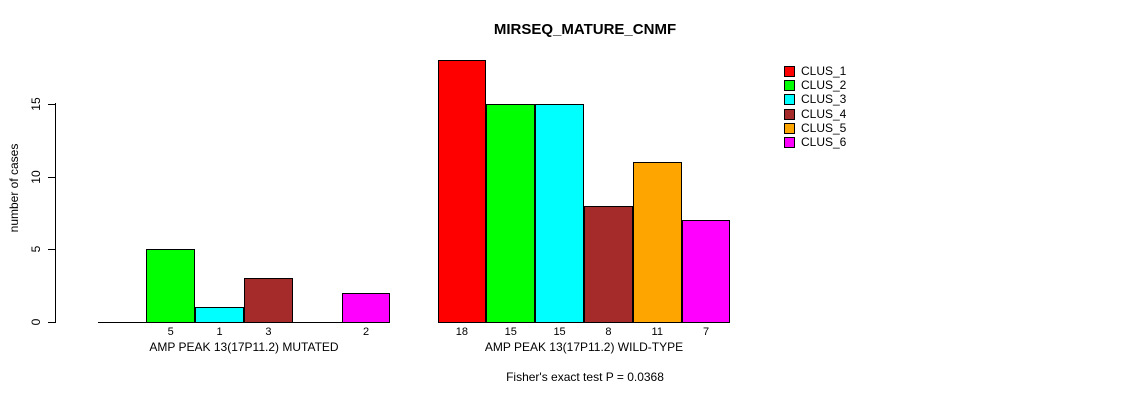 This screenshot has width=1140, height=400. Describe the element at coordinates (244, 347) in the screenshot. I see `x-axis-group-label-mutated: AMP PEAK 13(17P11.2) MUTATED` at that location.